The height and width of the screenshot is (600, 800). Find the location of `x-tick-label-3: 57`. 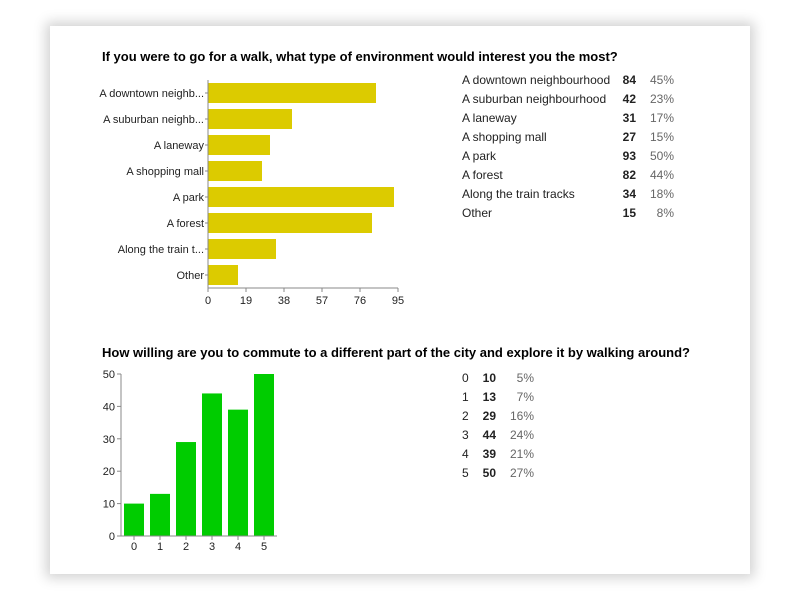

x-tick-label-3: 57 is located at coordinates (322, 301).